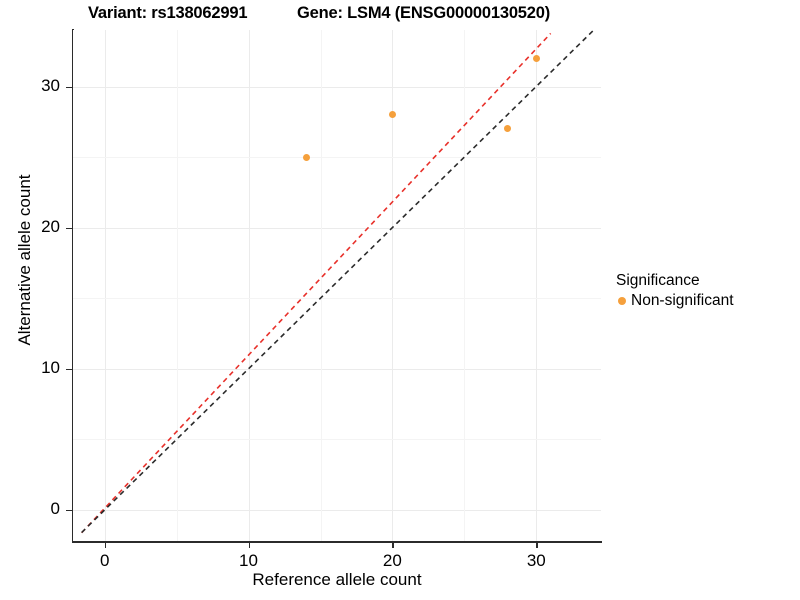 The height and width of the screenshot is (600, 800). What do you see at coordinates (392, 560) in the screenshot?
I see `x-tick-label-20: 20` at bounding box center [392, 560].